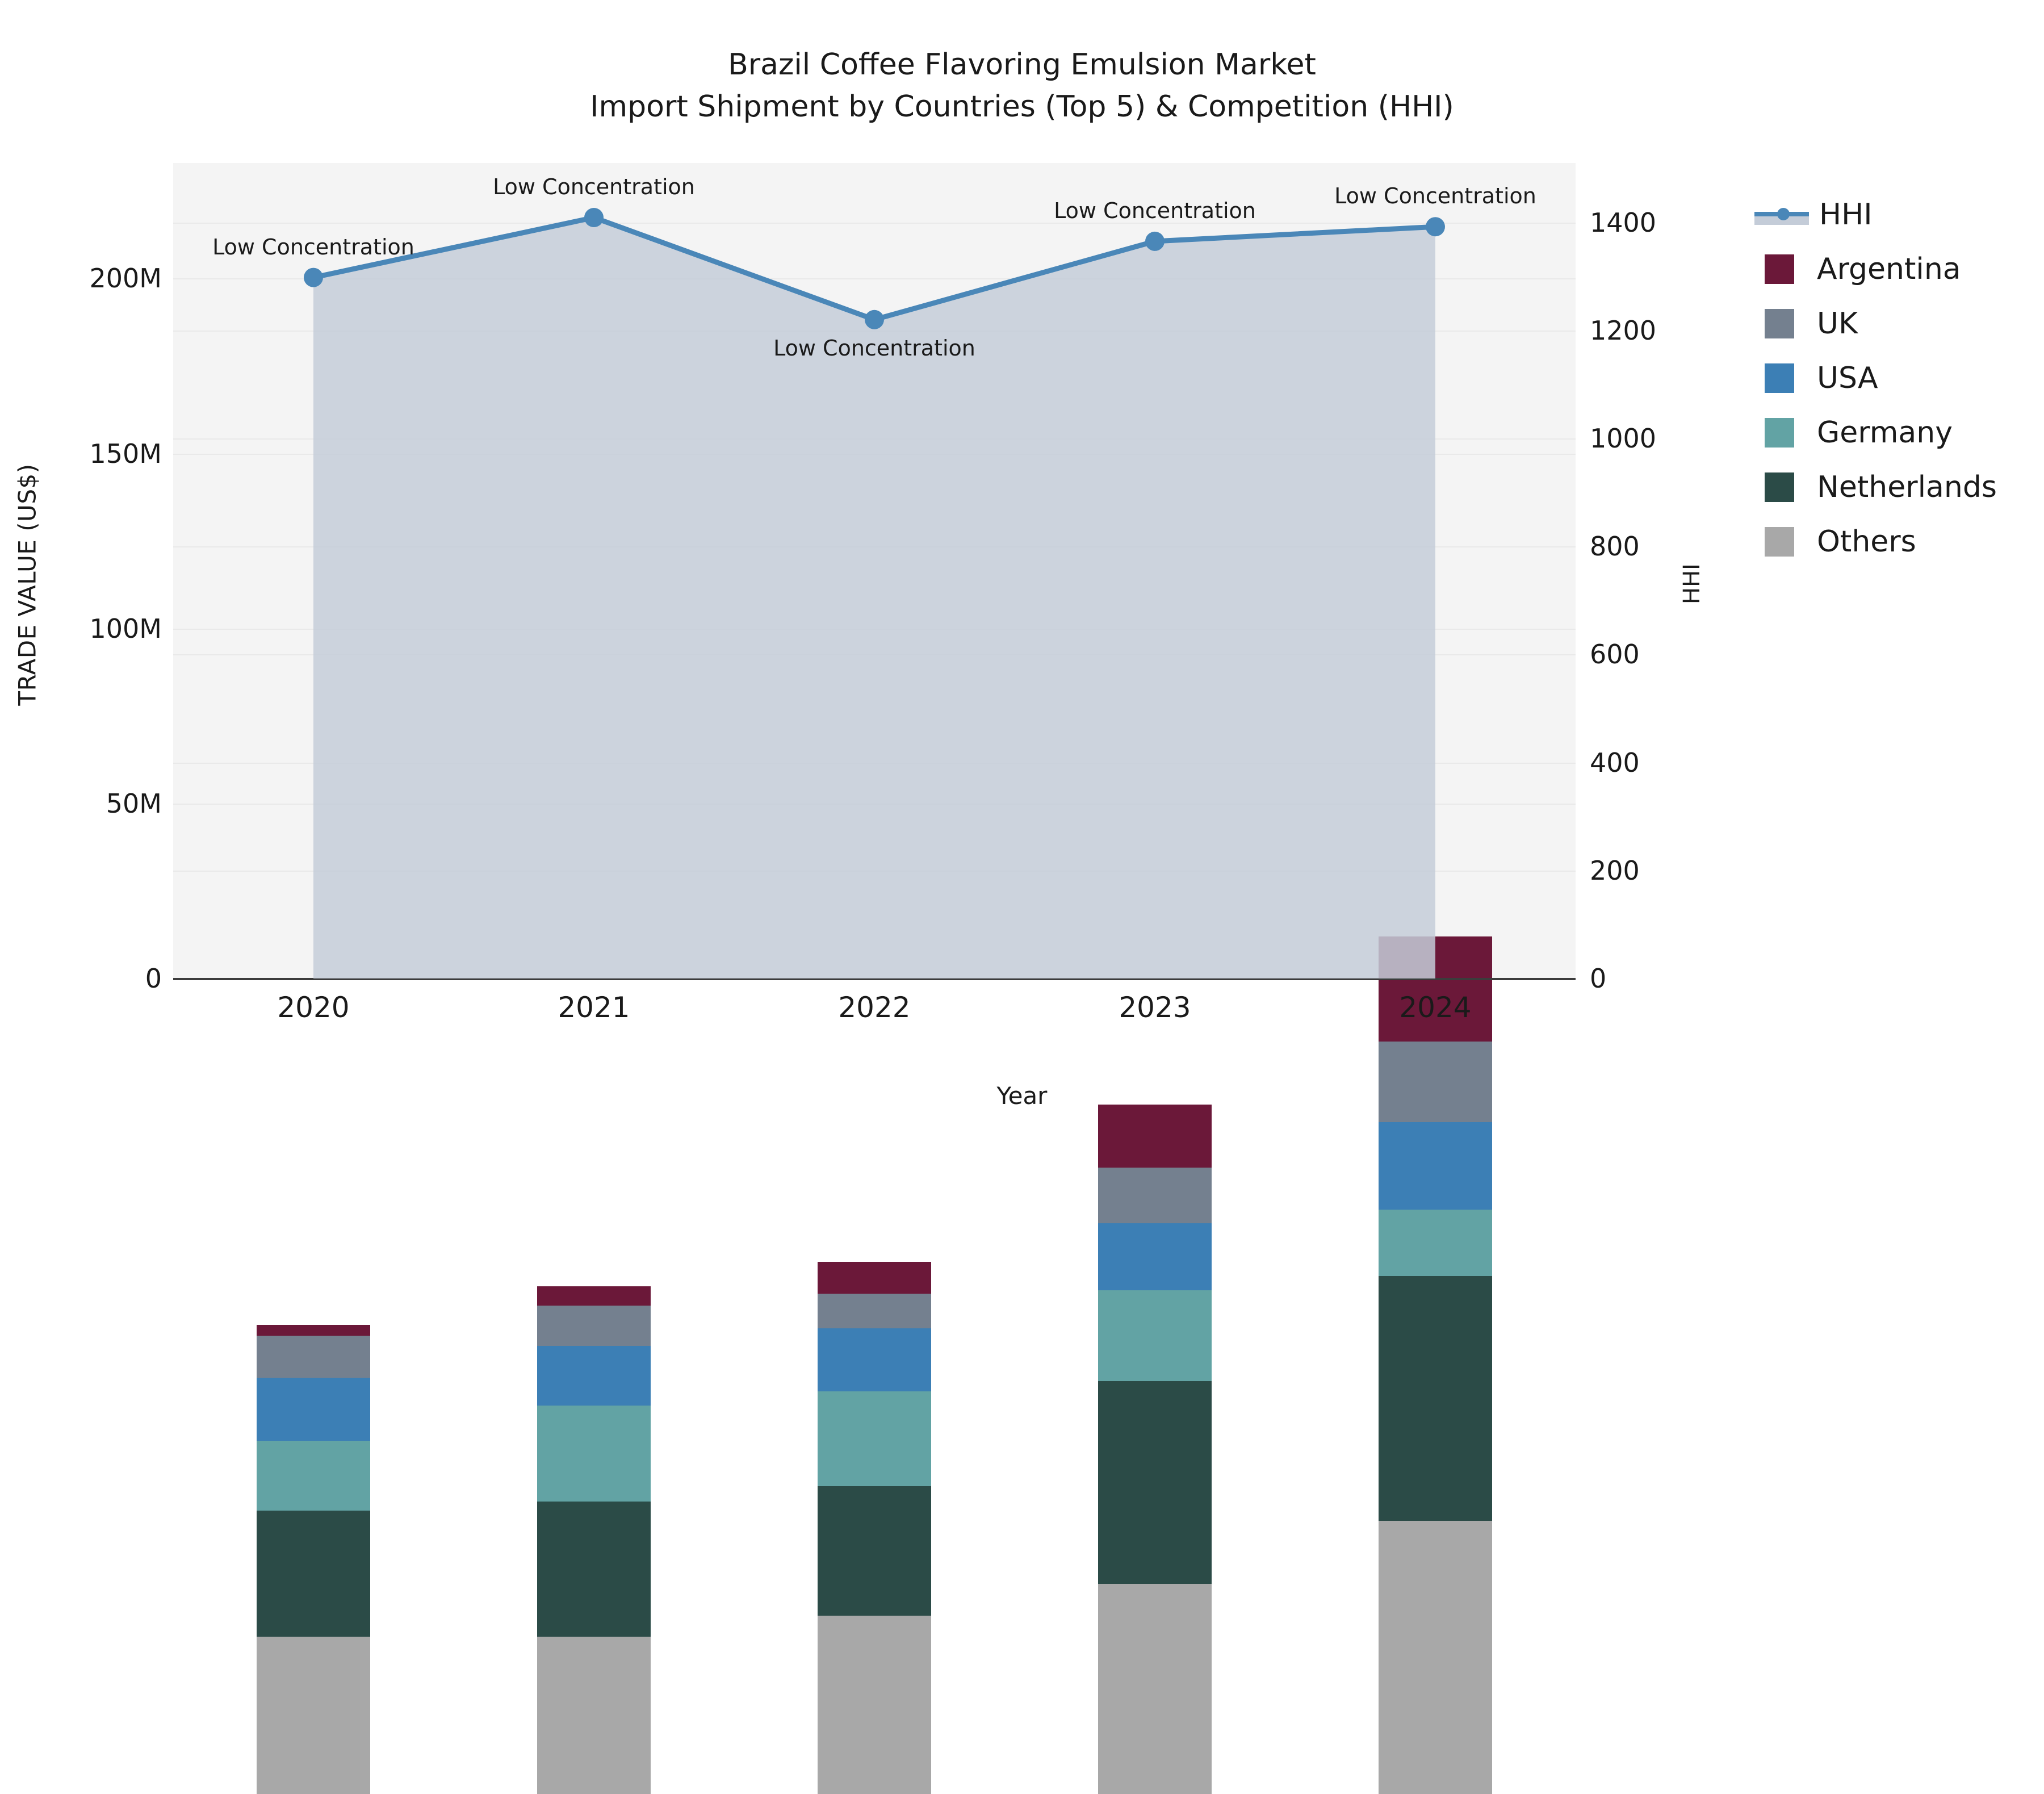 This screenshot has width=2044, height=1794. What do you see at coordinates (1846, 215) in the screenshot?
I see `legend-item-label: HHI` at bounding box center [1846, 215].